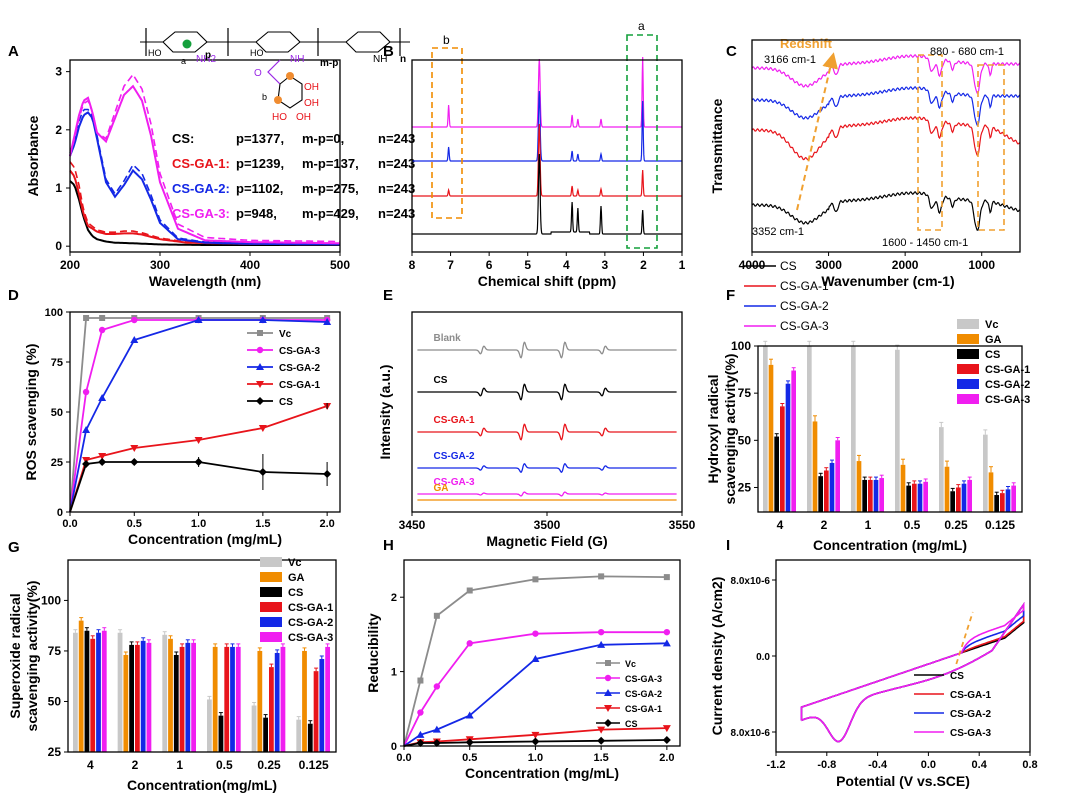 This screenshot has width=1080, height=806. What do you see at coordinates (57, 463) in the screenshot?
I see `y-tick-label: 25` at bounding box center [57, 463].